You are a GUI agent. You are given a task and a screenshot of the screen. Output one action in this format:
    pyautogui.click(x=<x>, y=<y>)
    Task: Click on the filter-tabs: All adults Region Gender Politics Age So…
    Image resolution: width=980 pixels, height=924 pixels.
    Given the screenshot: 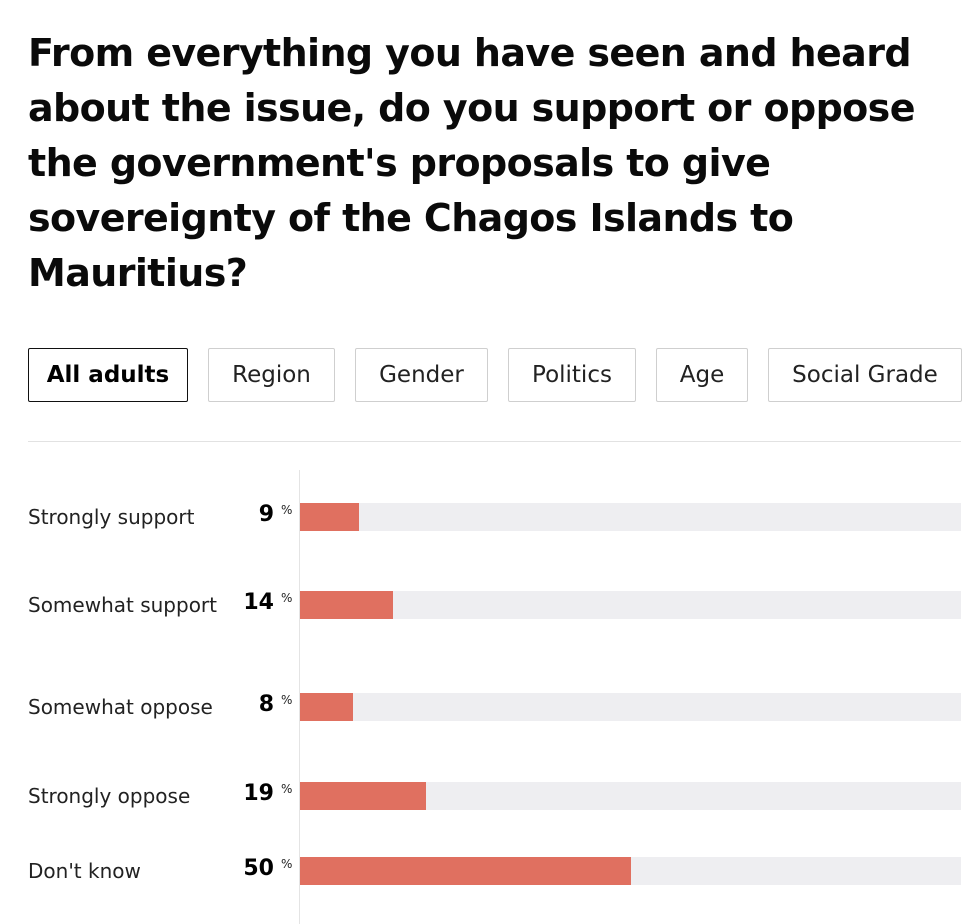 What is the action you would take?
    pyautogui.click(x=495, y=375)
    